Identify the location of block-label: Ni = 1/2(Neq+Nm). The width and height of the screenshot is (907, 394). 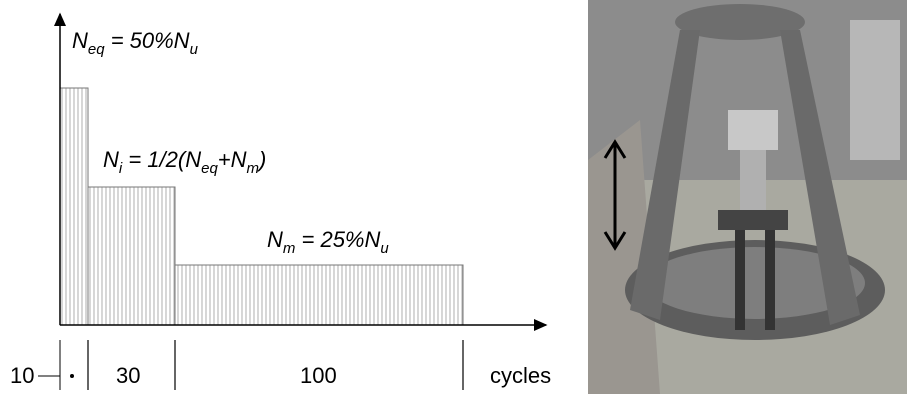
(184, 162).